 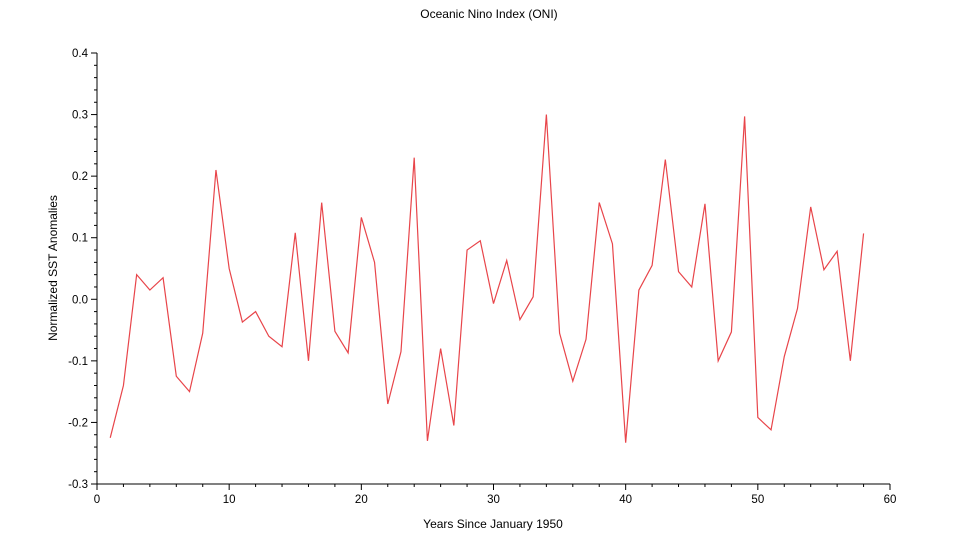 What do you see at coordinates (53, 268) in the screenshot?
I see `y-axis-label: Normalized SST Anomalies` at bounding box center [53, 268].